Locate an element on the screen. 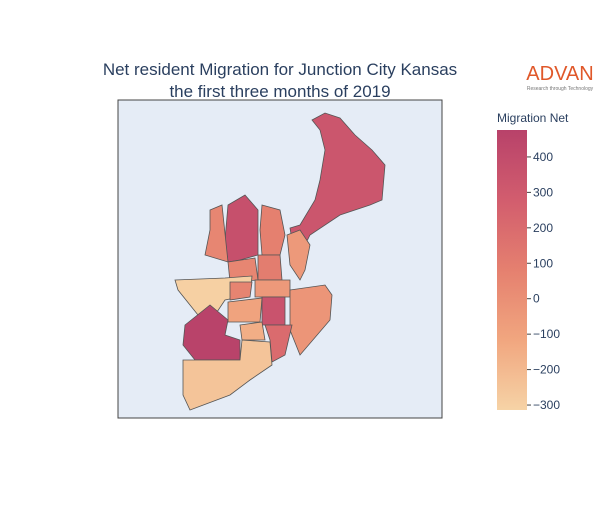  colorbar-tick-label: 200 is located at coordinates (543, 228).